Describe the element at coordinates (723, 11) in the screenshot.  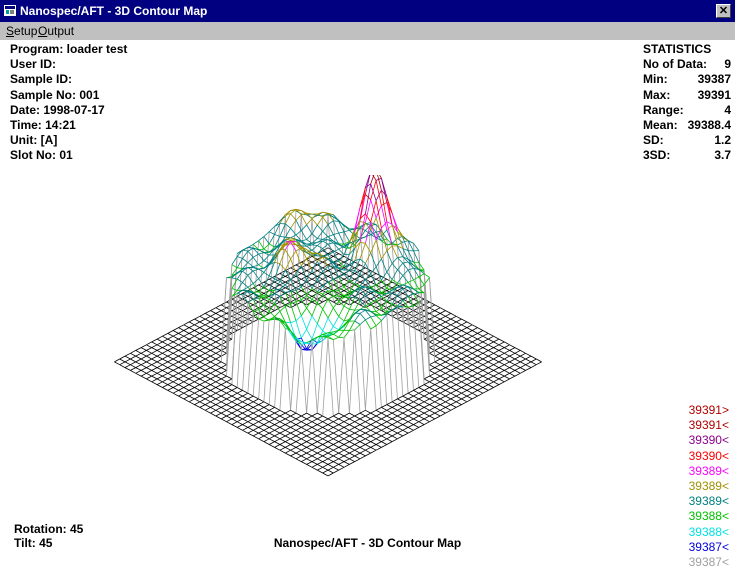
I see `close-button: ✕` at that location.